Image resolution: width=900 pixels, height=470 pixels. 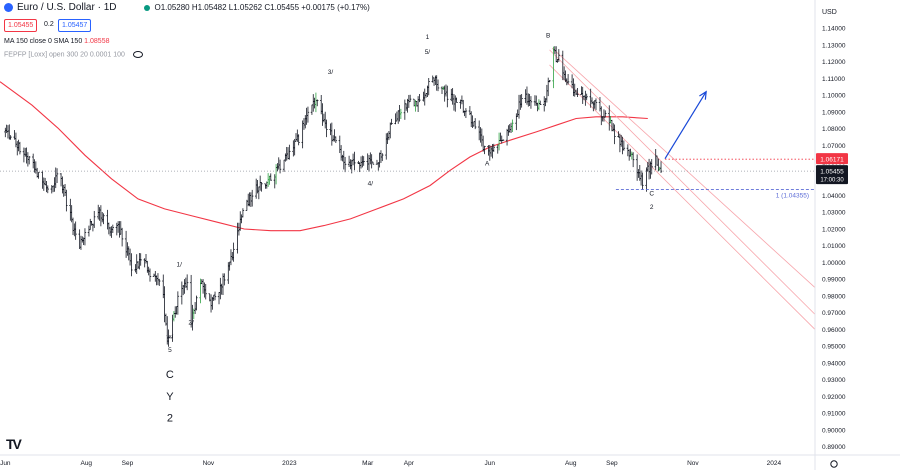 I want to click on wave-label: w/, so click(x=170, y=337).